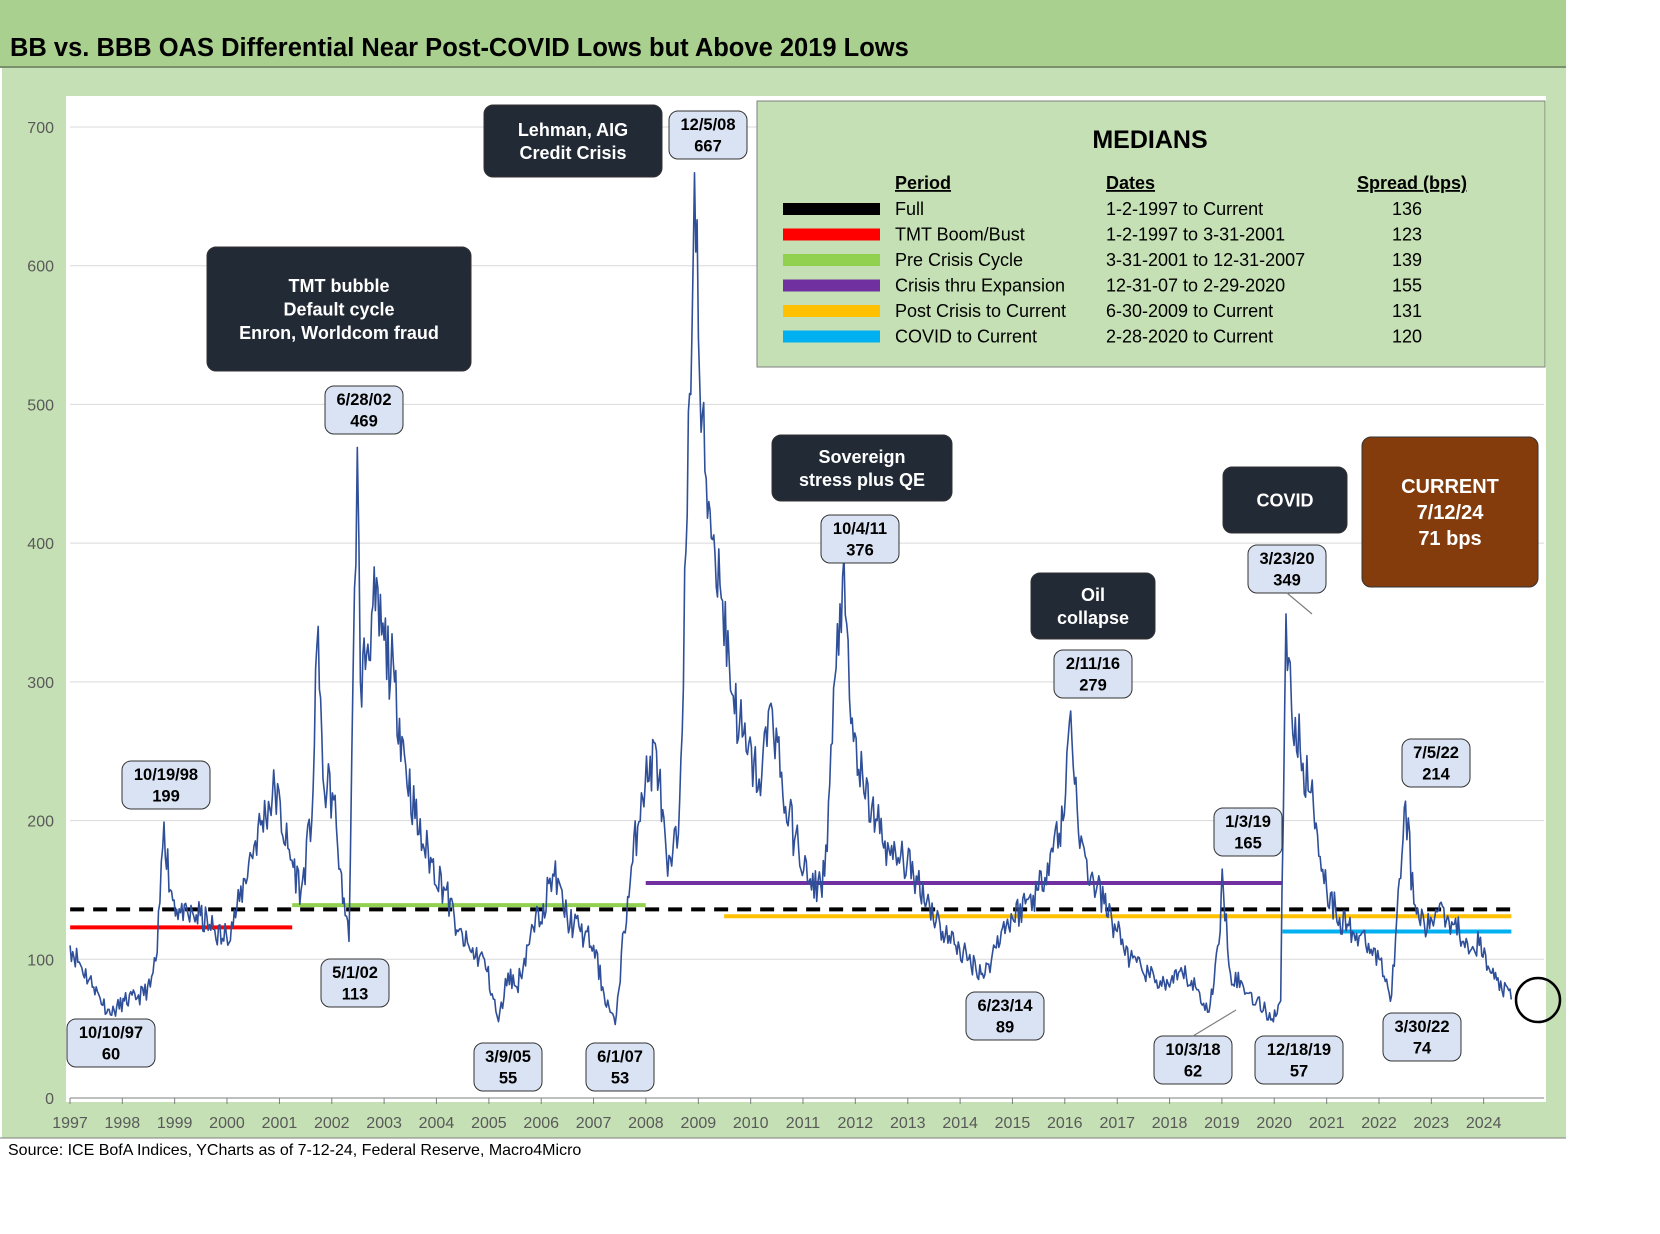 This screenshot has width=1660, height=1234. I want to click on y-tick-label: 100, so click(40, 960).